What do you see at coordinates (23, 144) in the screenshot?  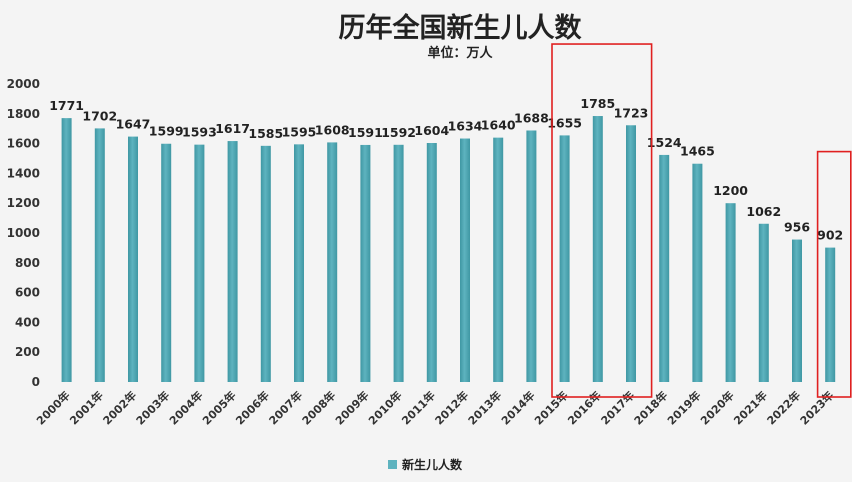 I see `y-tick-label: 1600` at bounding box center [23, 144].